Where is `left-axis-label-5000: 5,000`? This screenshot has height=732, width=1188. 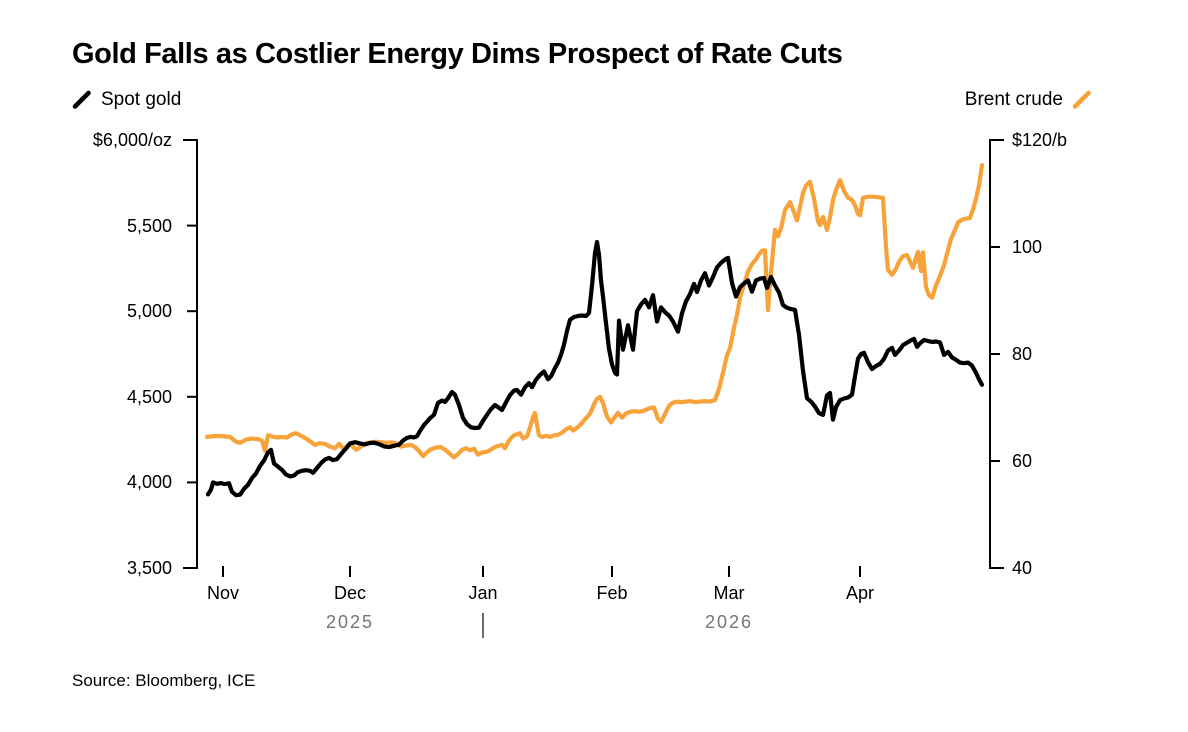
left-axis-label-5000: 5,000 is located at coordinates (149, 311).